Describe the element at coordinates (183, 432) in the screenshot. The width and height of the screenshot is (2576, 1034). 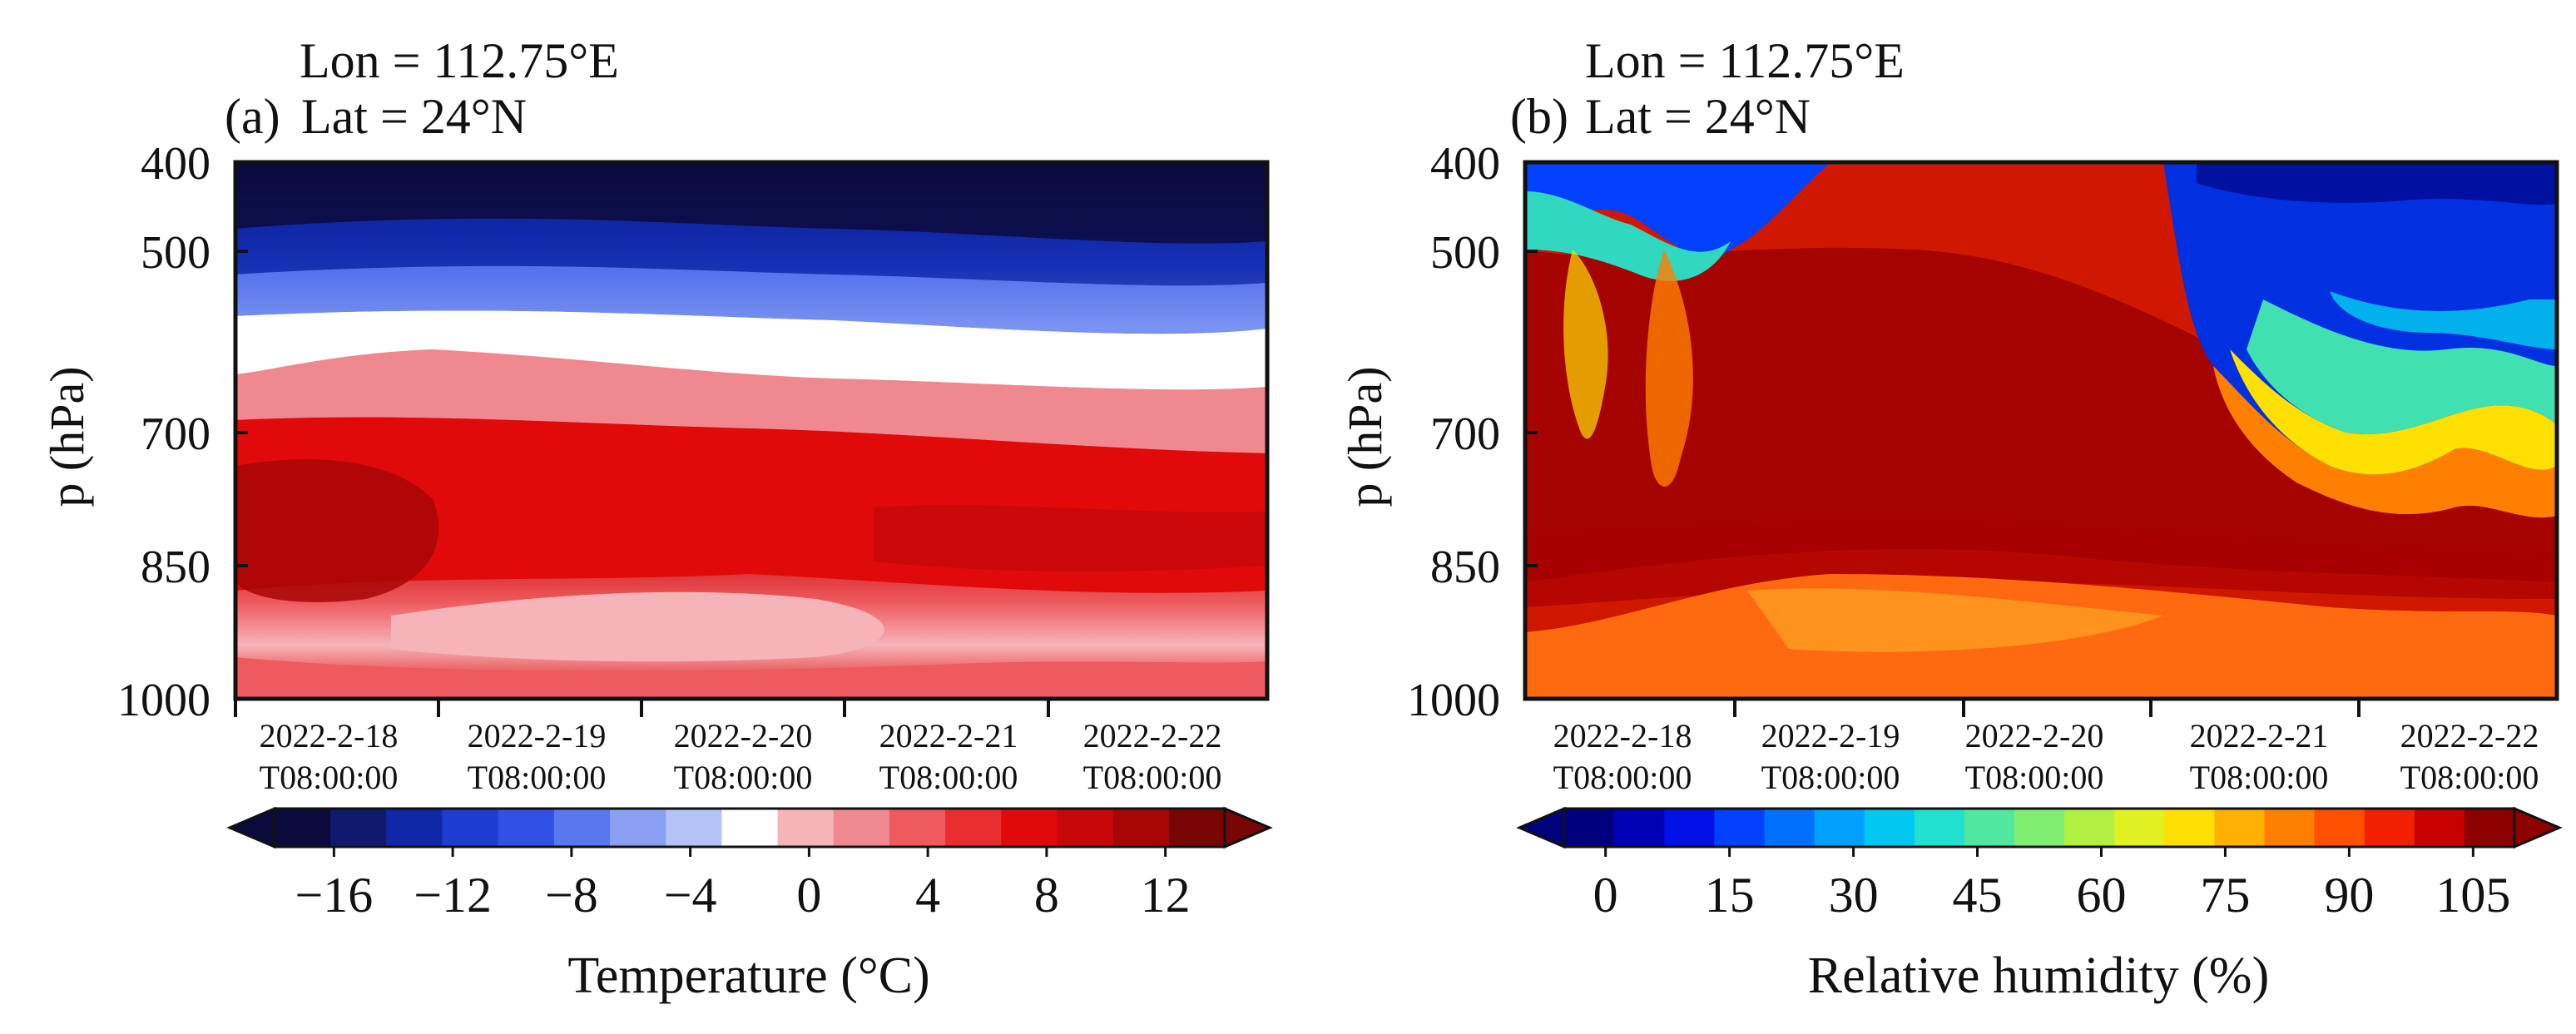
I see `panel-a-yticks: 400 500 700 850 1000` at that location.